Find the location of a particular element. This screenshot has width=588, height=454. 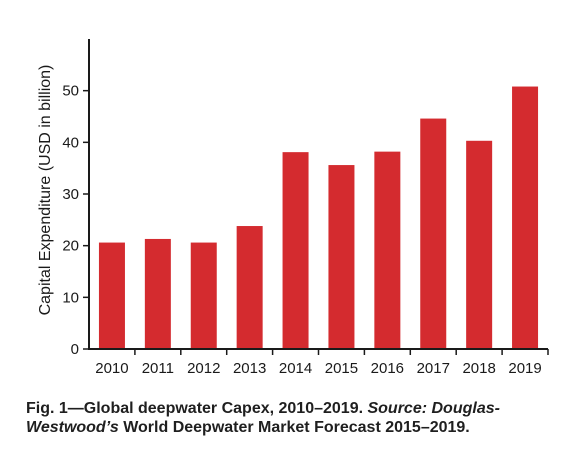

x-tick-label: 2013 is located at coordinates (249, 368).